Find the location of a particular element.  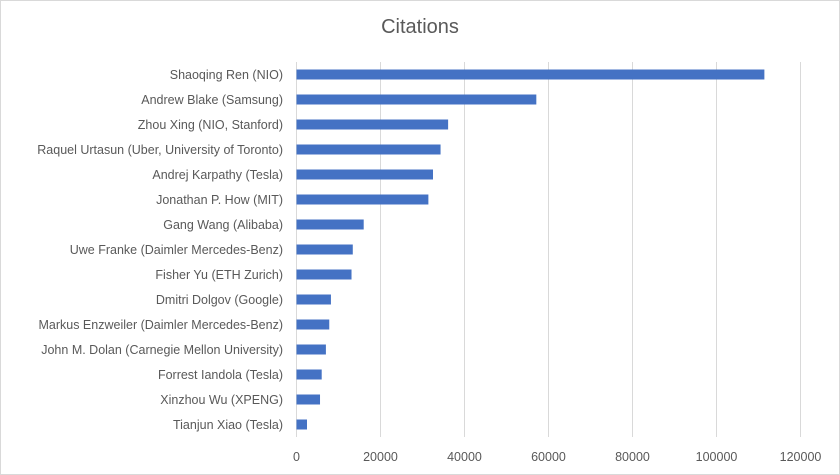

category-label: Jonathan P. How (MIT) is located at coordinates (219, 200).